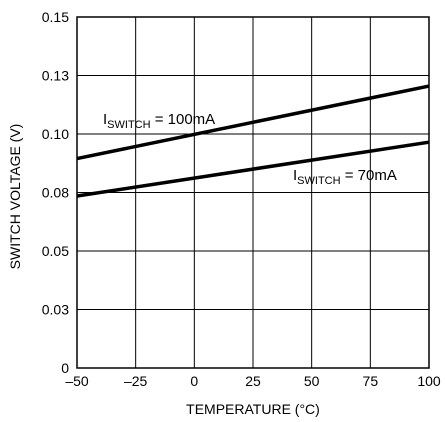  What do you see at coordinates (253, 409) in the screenshot?
I see `x-axis-label: TEMPERATURE (°C)` at bounding box center [253, 409].